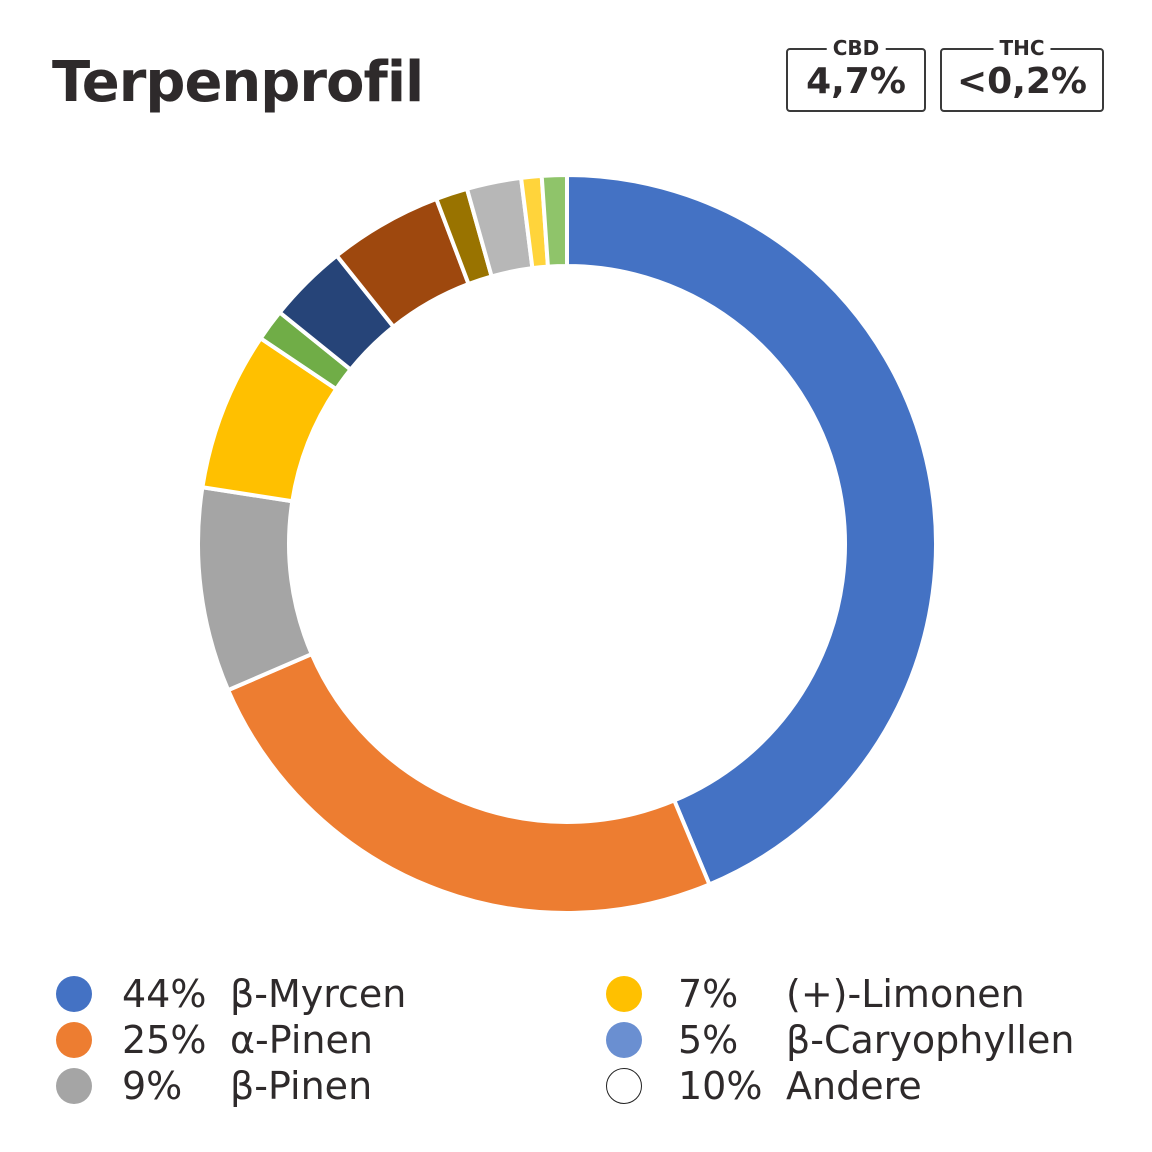 The width and height of the screenshot is (1152, 1152). Describe the element at coordinates (318, 994) in the screenshot. I see `legend-label: β-Myrcen` at that location.